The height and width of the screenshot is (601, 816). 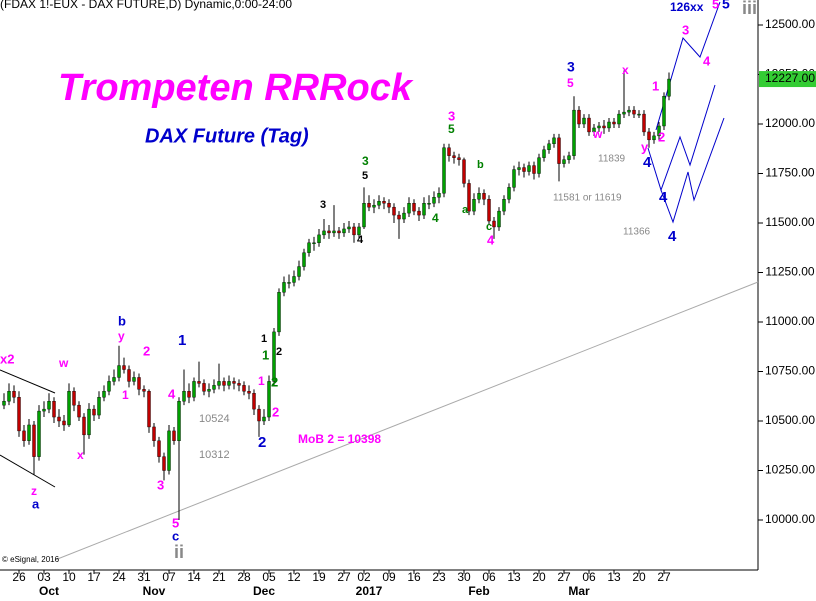 I want to click on x-tick-label: 30, so click(x=464, y=577).